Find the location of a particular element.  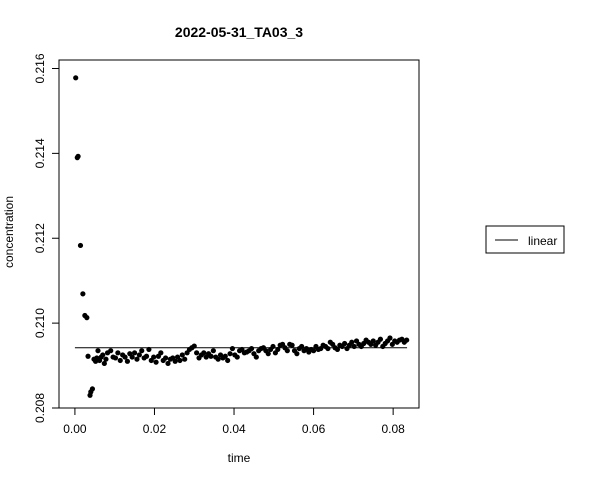

y-axis: 0.208 0.210 0.212 0.214 0.216 is located at coordinates (46, 238).